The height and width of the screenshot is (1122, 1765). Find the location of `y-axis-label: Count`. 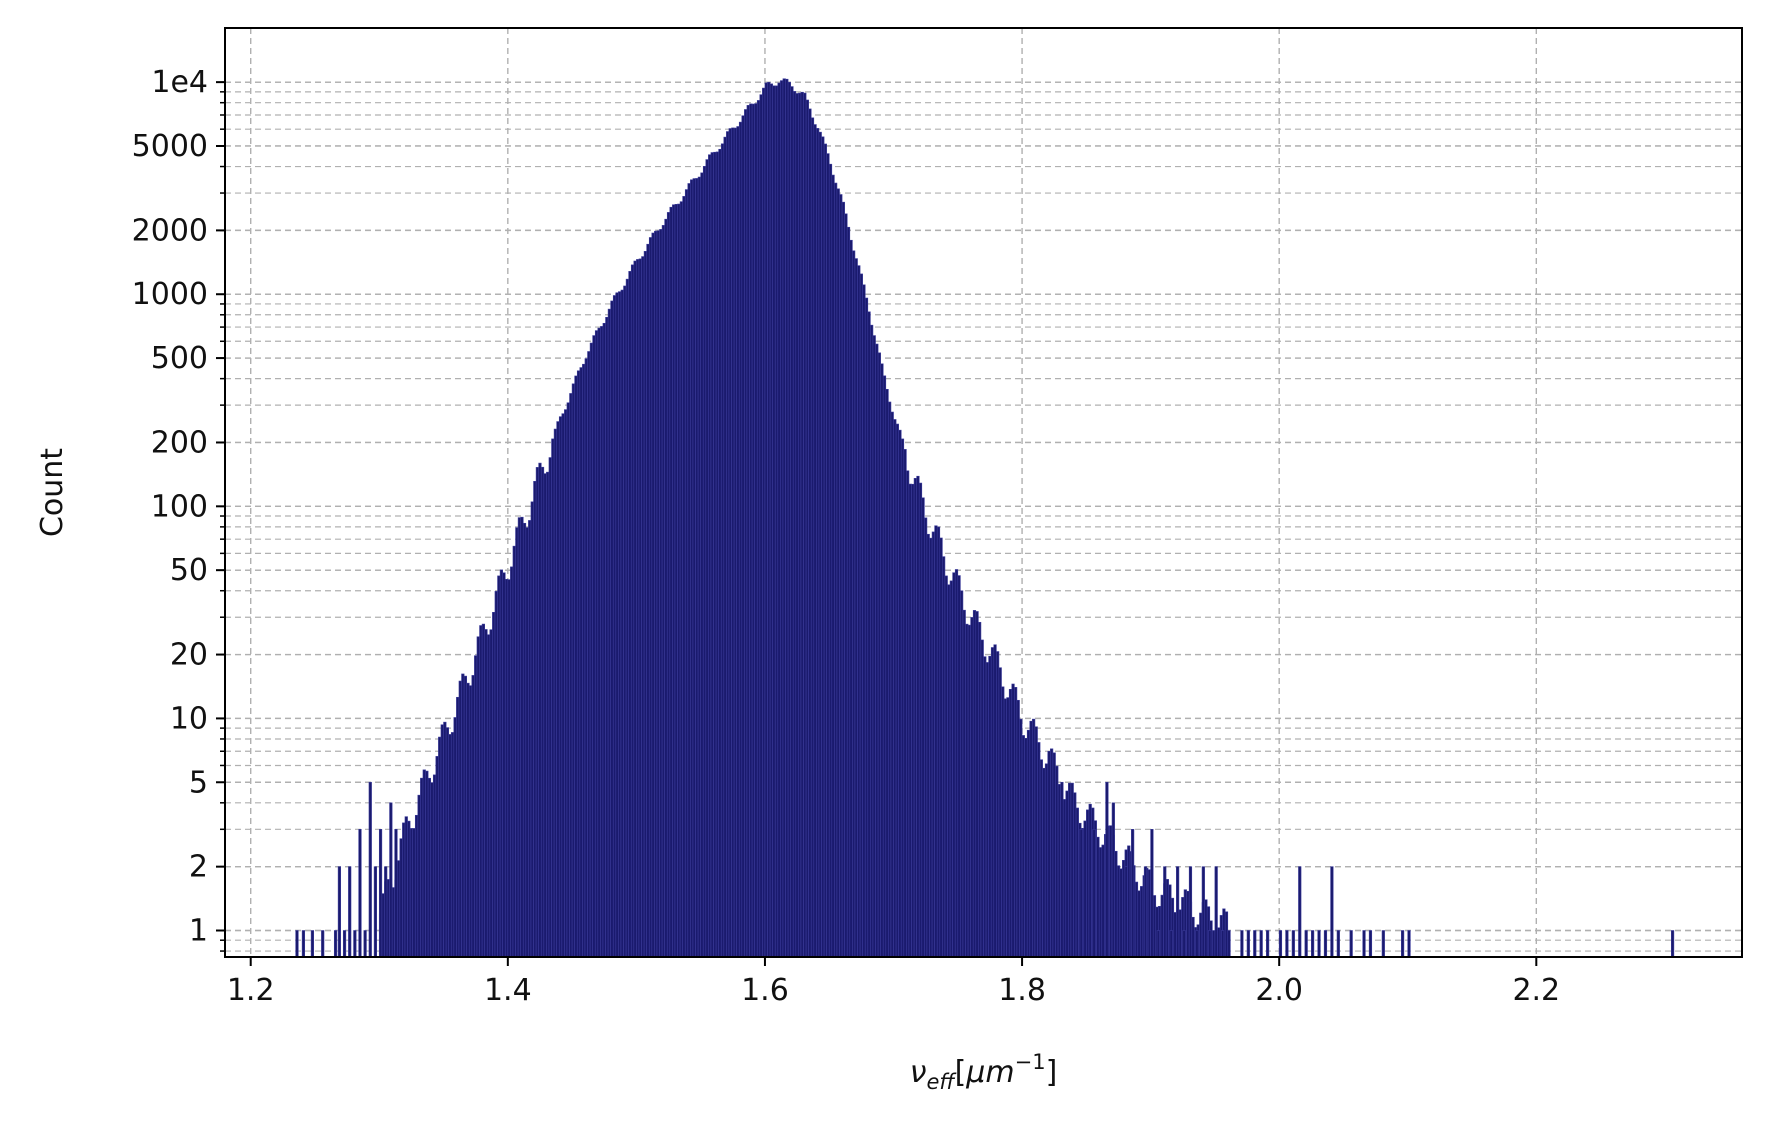

y-axis-label: Count is located at coordinates (52, 492).